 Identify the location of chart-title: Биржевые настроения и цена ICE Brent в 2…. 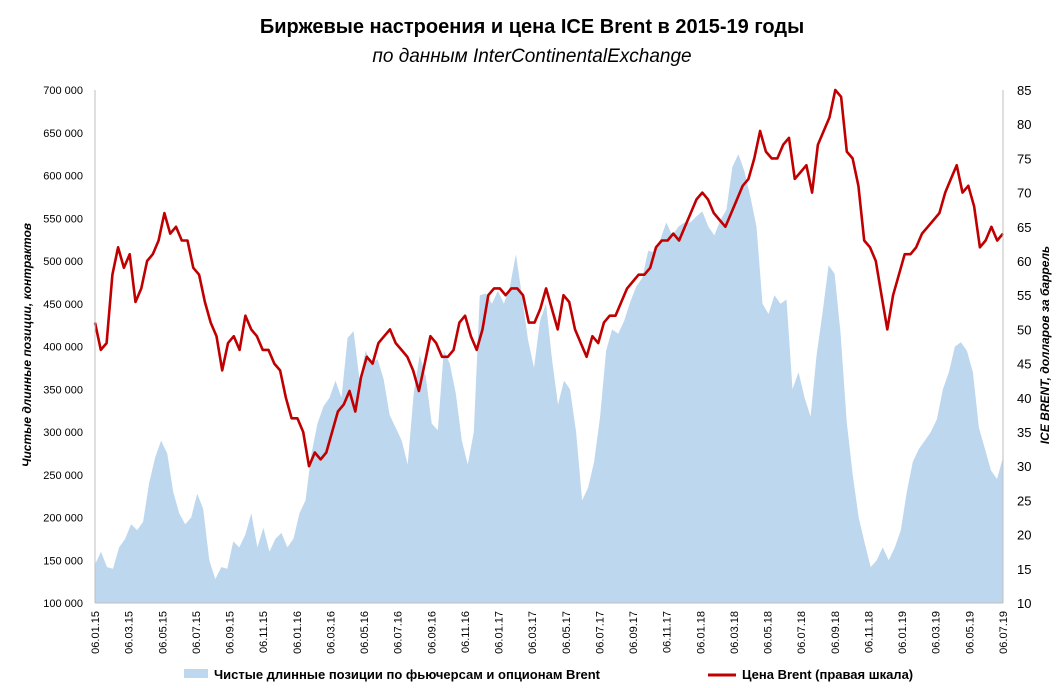
(532, 27).